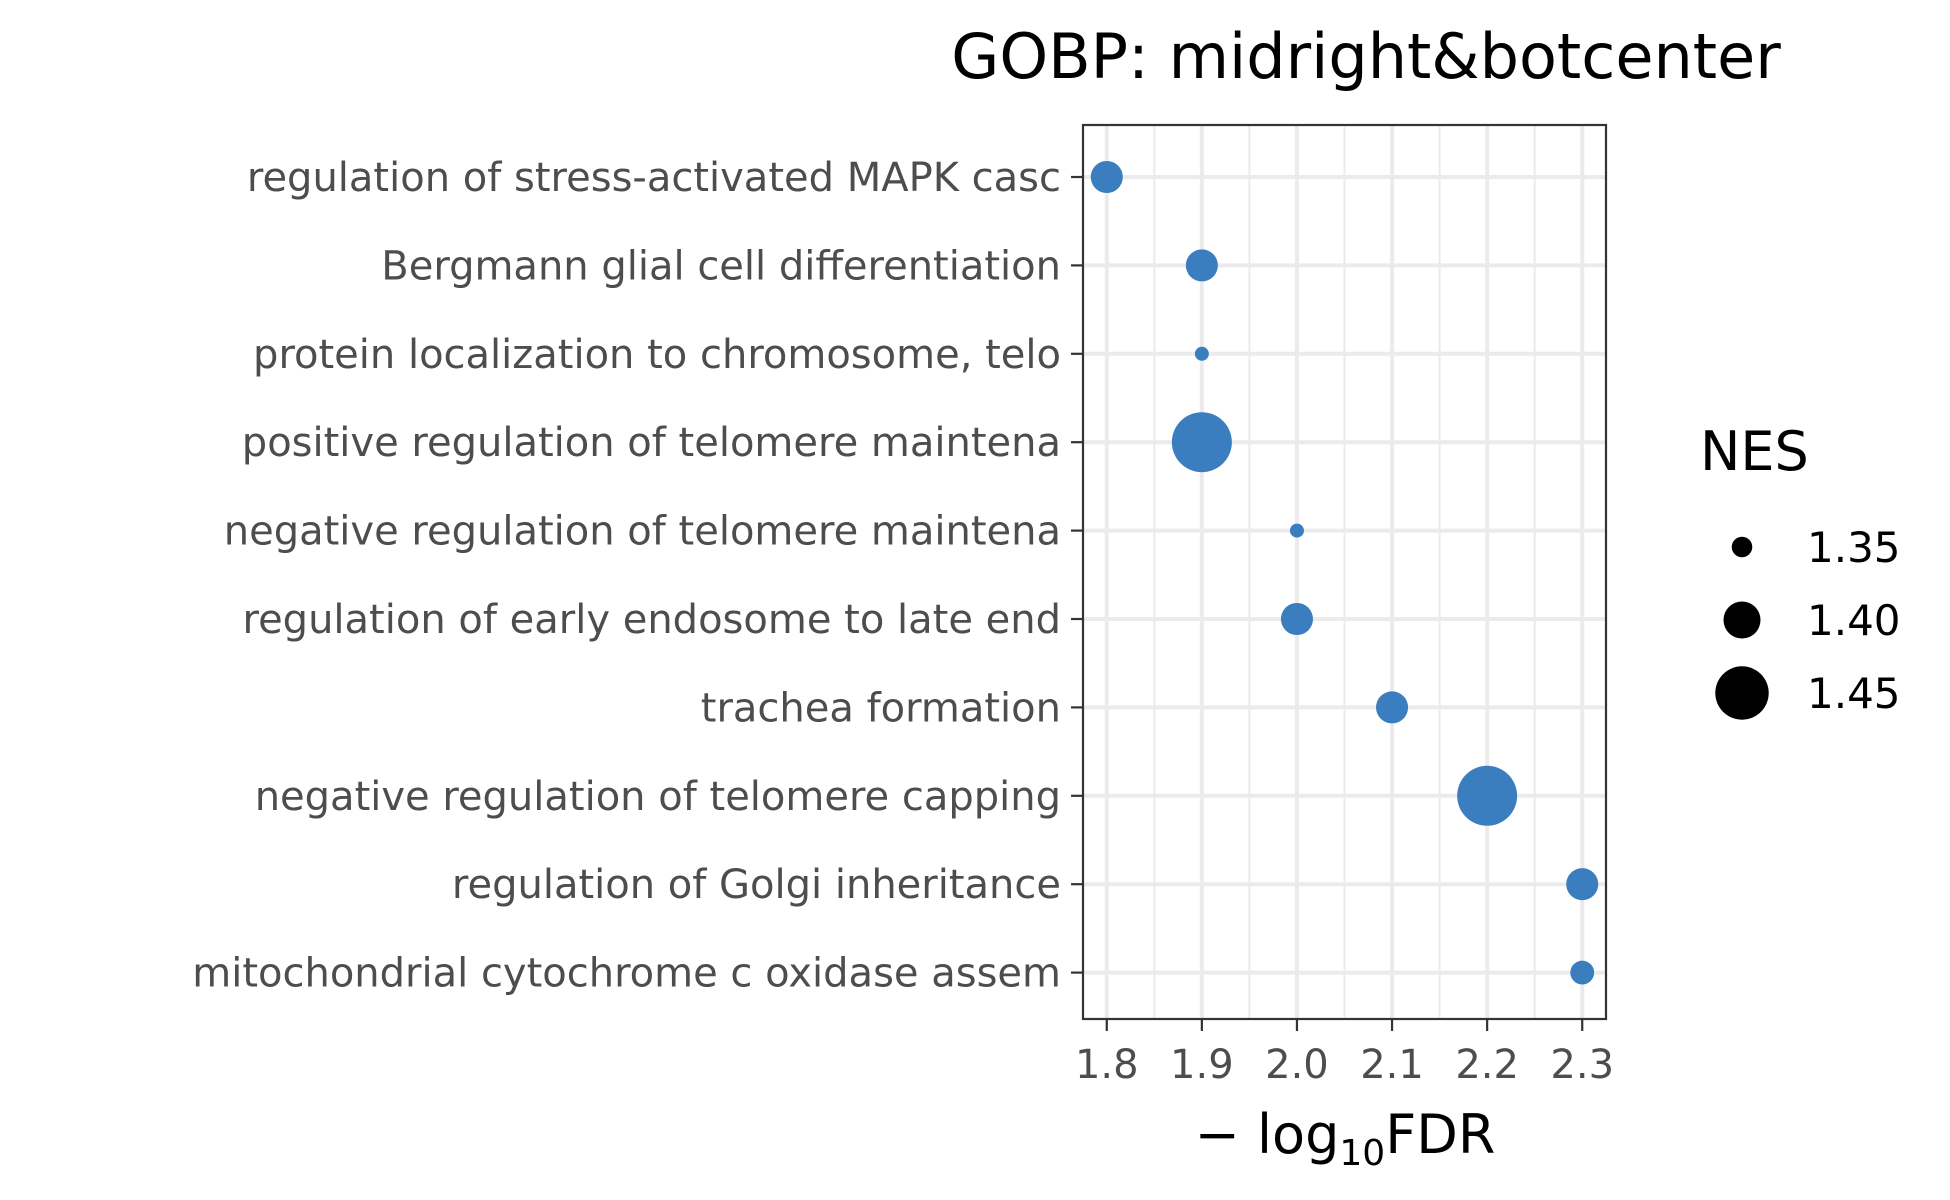  What do you see at coordinates (651, 443) in the screenshot?
I see `y-tick-label: positive regulation of telomere maintena` at bounding box center [651, 443].